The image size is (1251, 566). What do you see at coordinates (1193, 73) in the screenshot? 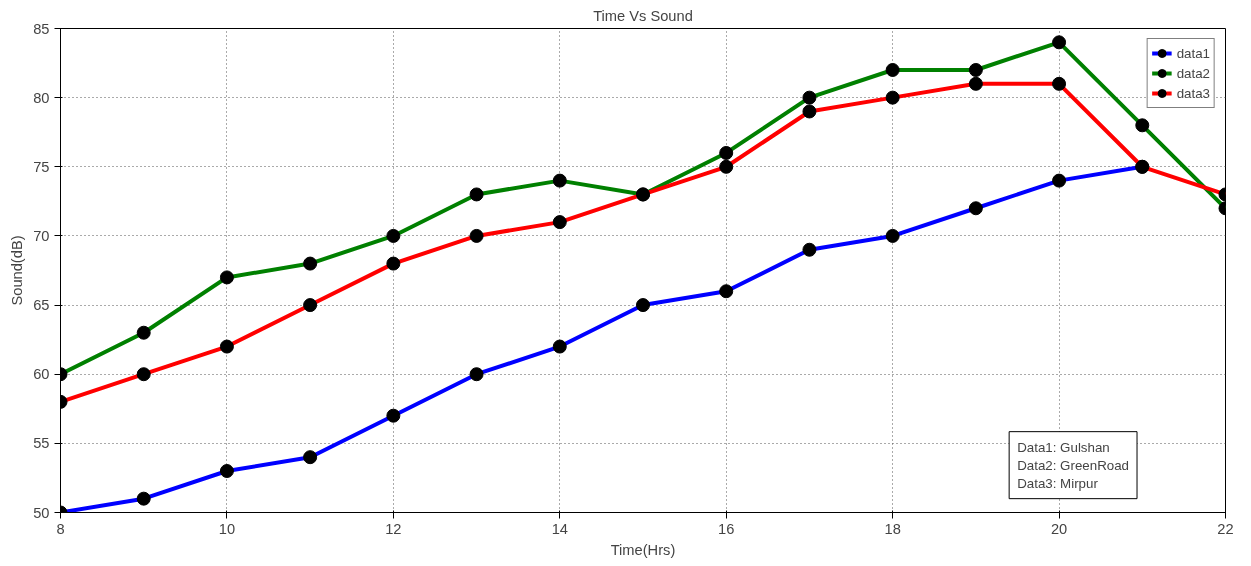
I see `legend-label: data2` at bounding box center [1193, 73].